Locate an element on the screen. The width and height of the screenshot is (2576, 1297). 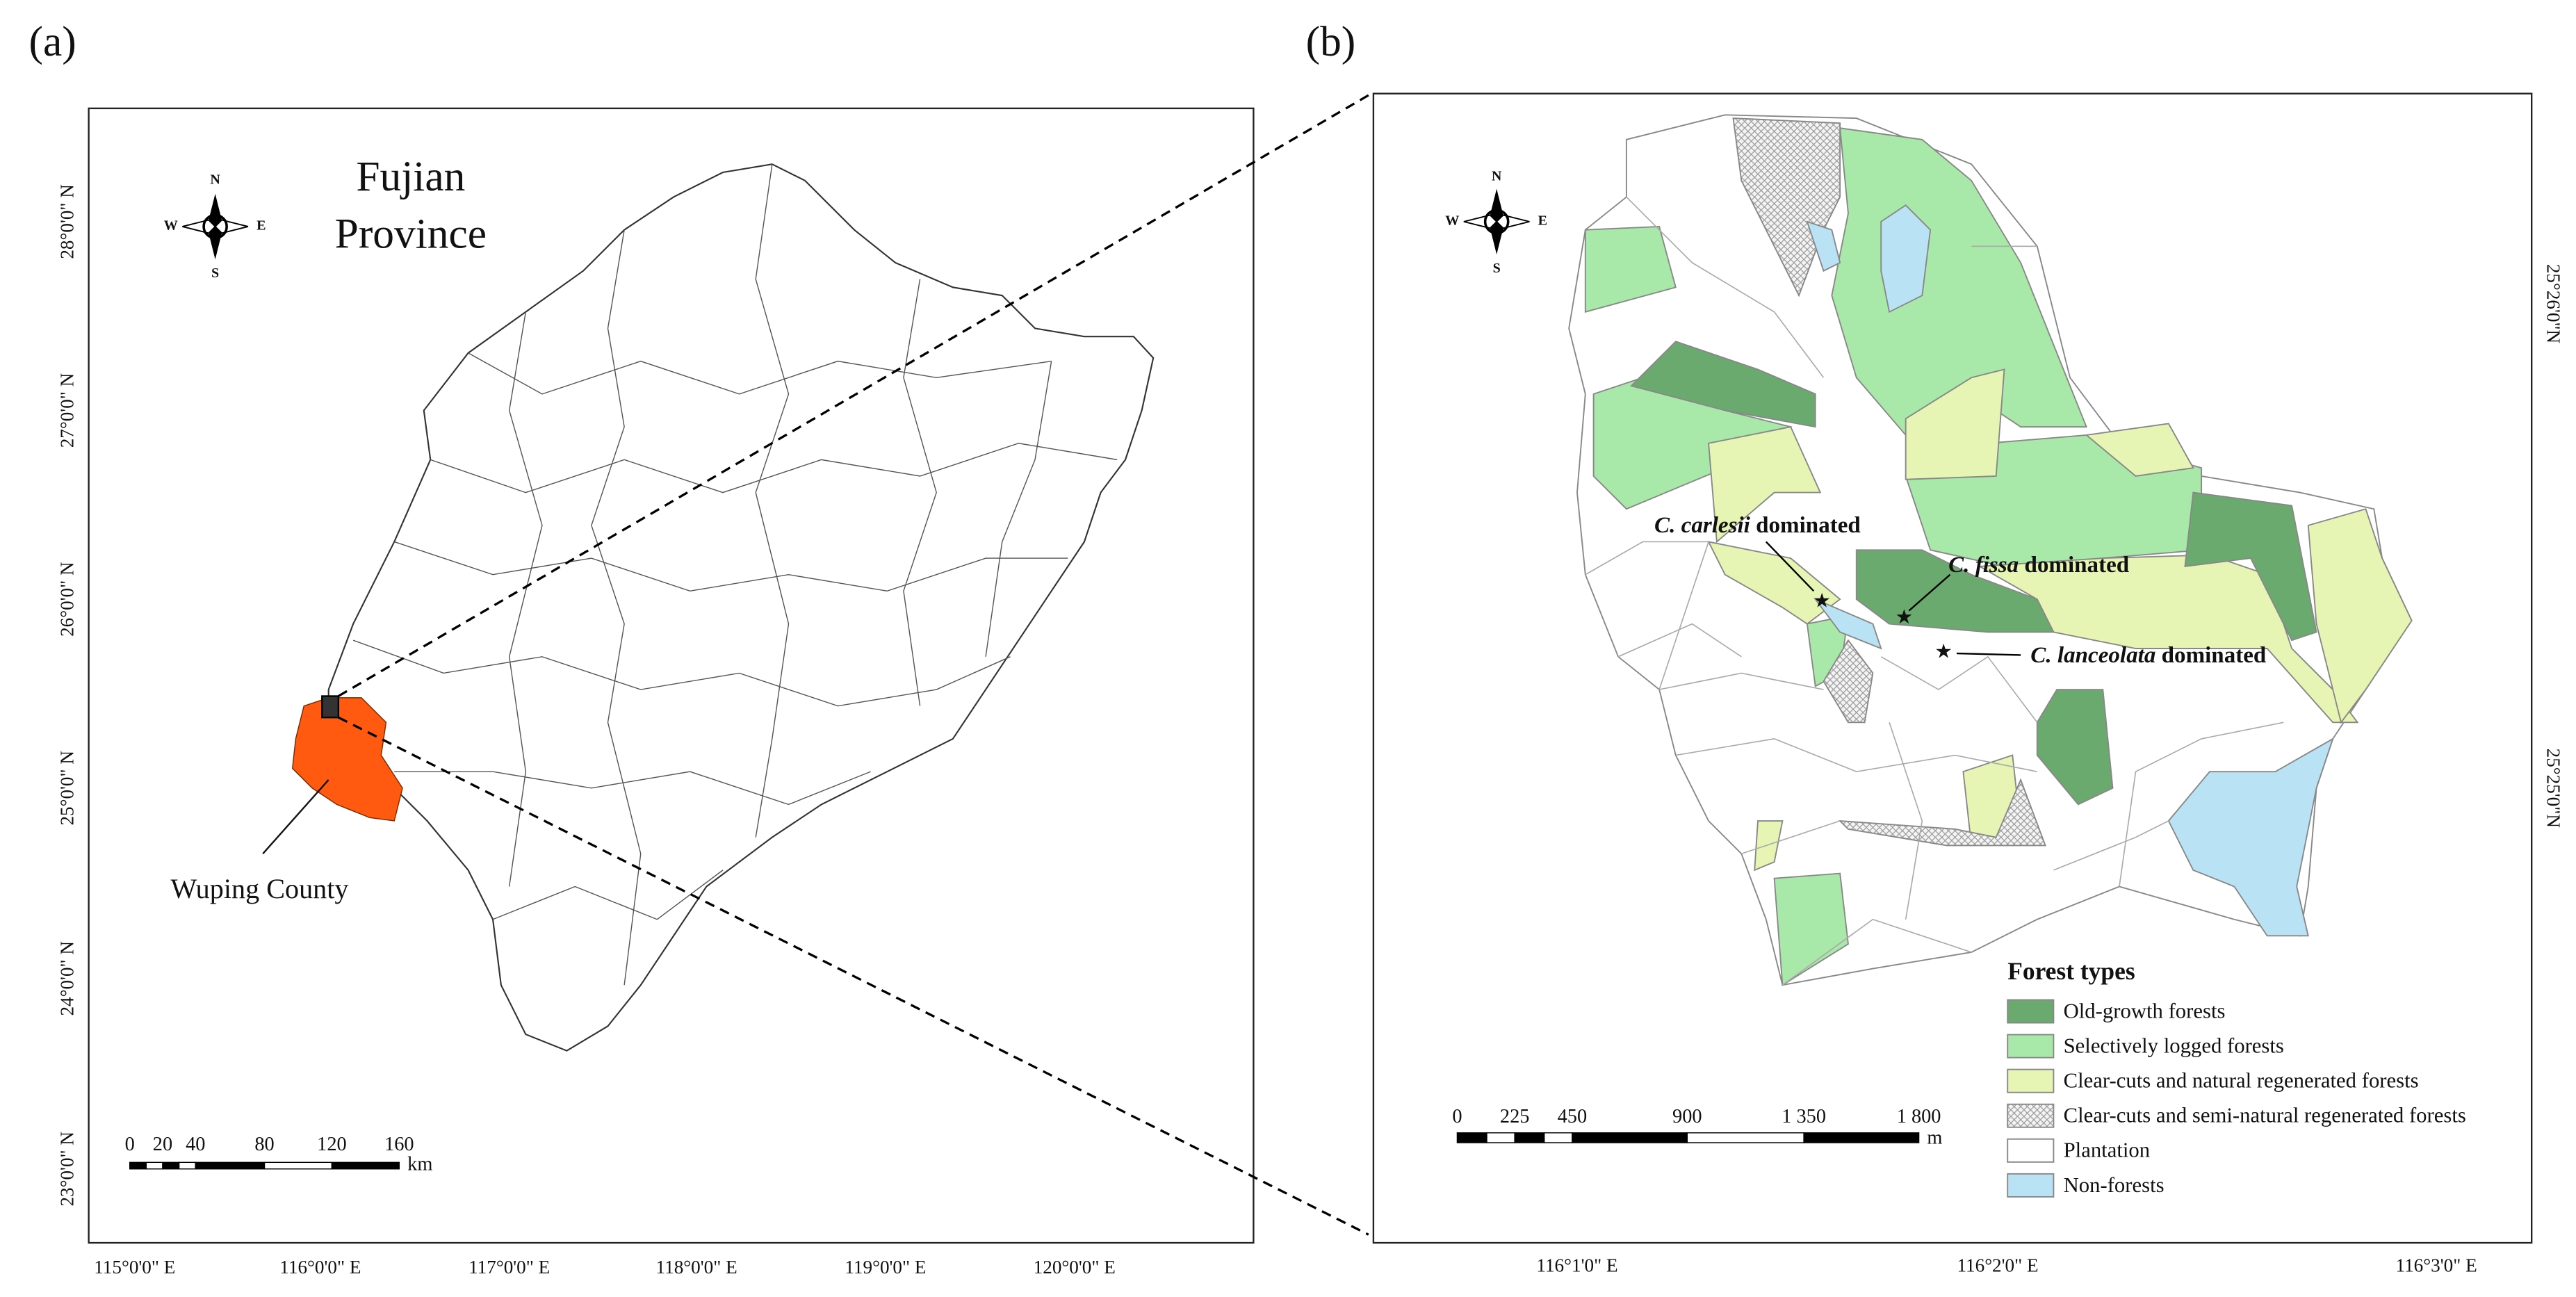
panel-label: (b) is located at coordinates (1331, 41).